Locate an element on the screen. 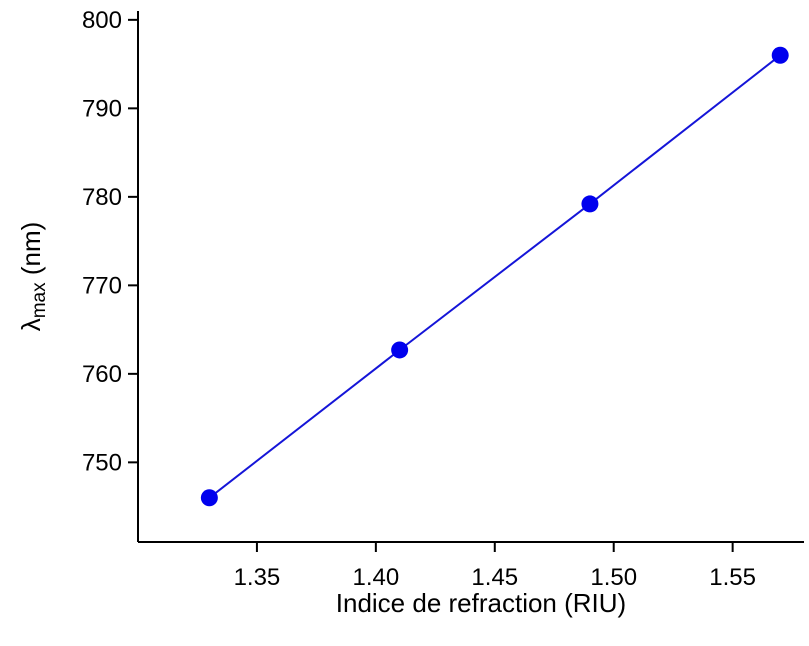 The image size is (809, 646). y-tick-label: 770 is located at coordinates (102, 285).